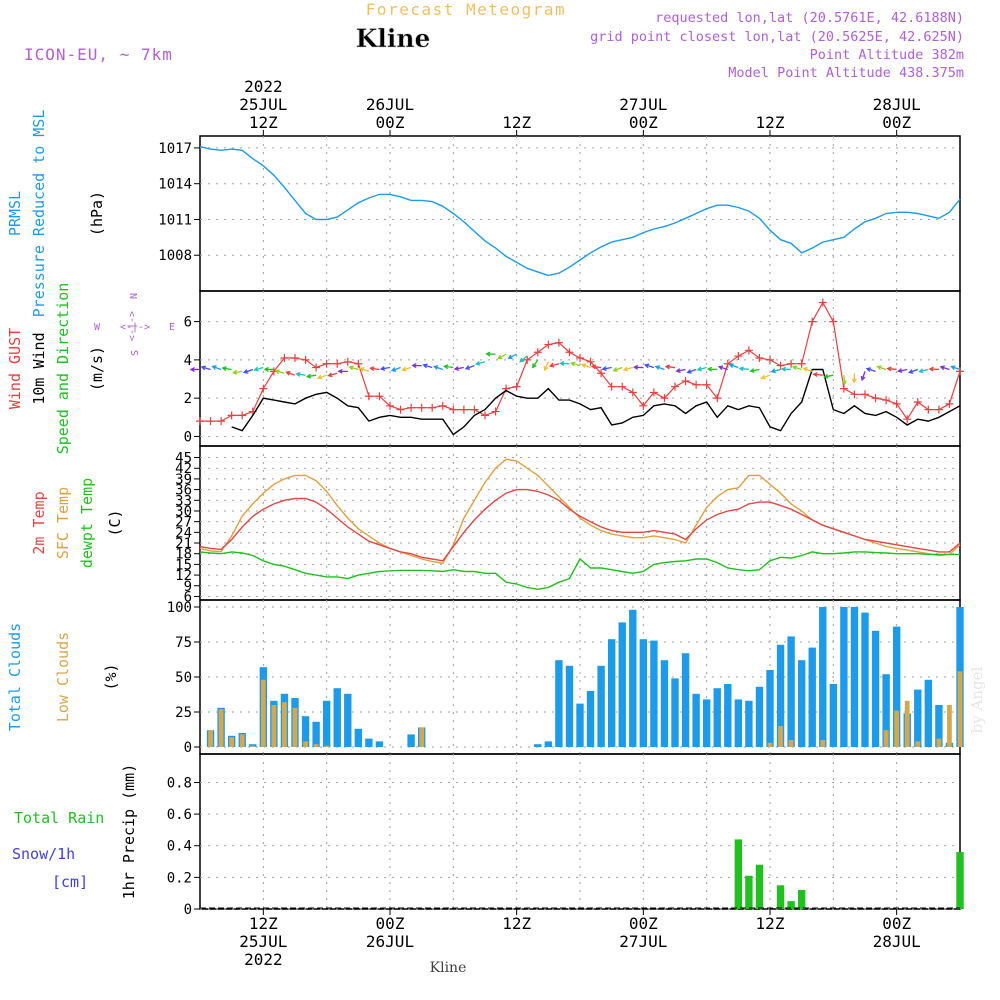 The height and width of the screenshot is (1000, 1000). What do you see at coordinates (43, 854) in the screenshot?
I see `precip-label: Snow/1h` at bounding box center [43, 854].